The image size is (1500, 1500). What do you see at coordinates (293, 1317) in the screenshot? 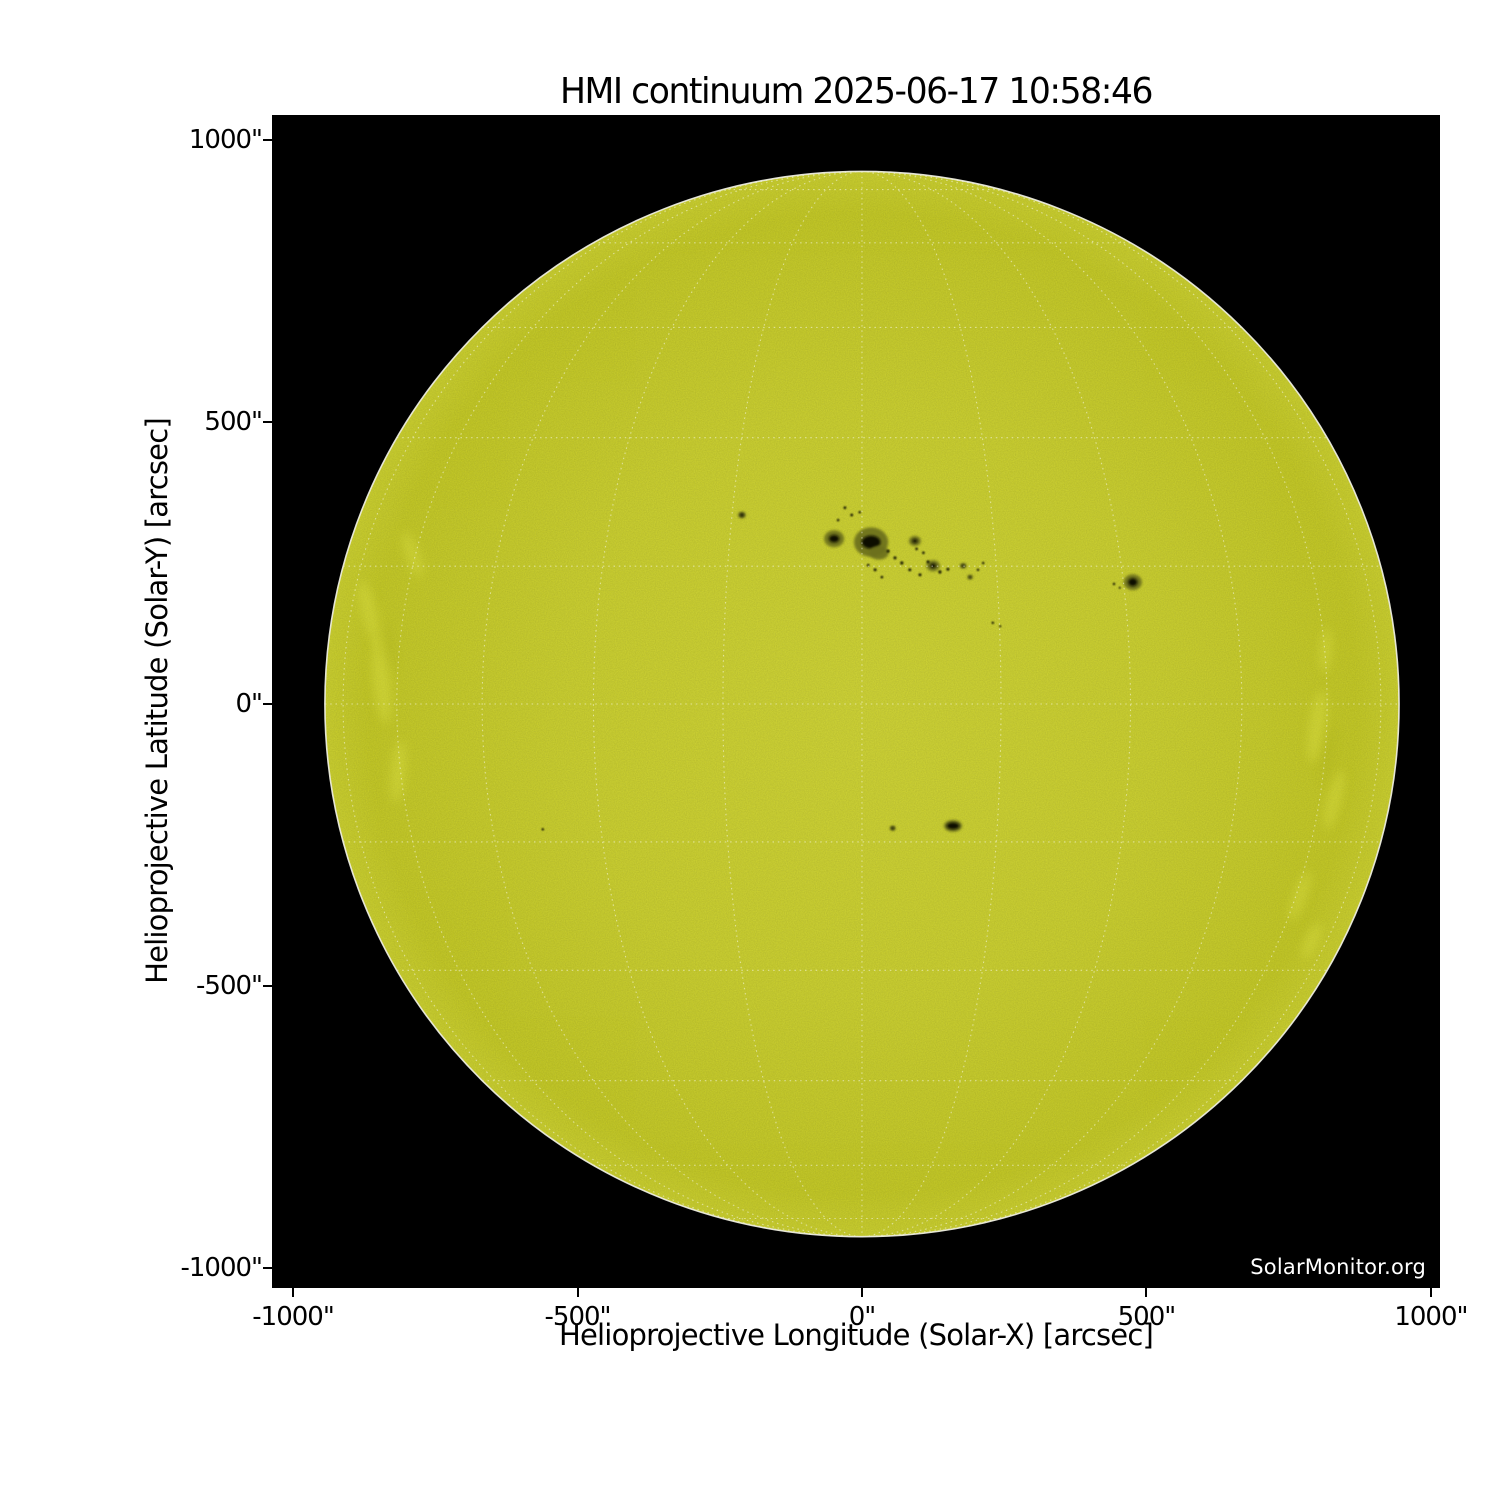
I see `x-tick-label: -1000"` at bounding box center [293, 1317].